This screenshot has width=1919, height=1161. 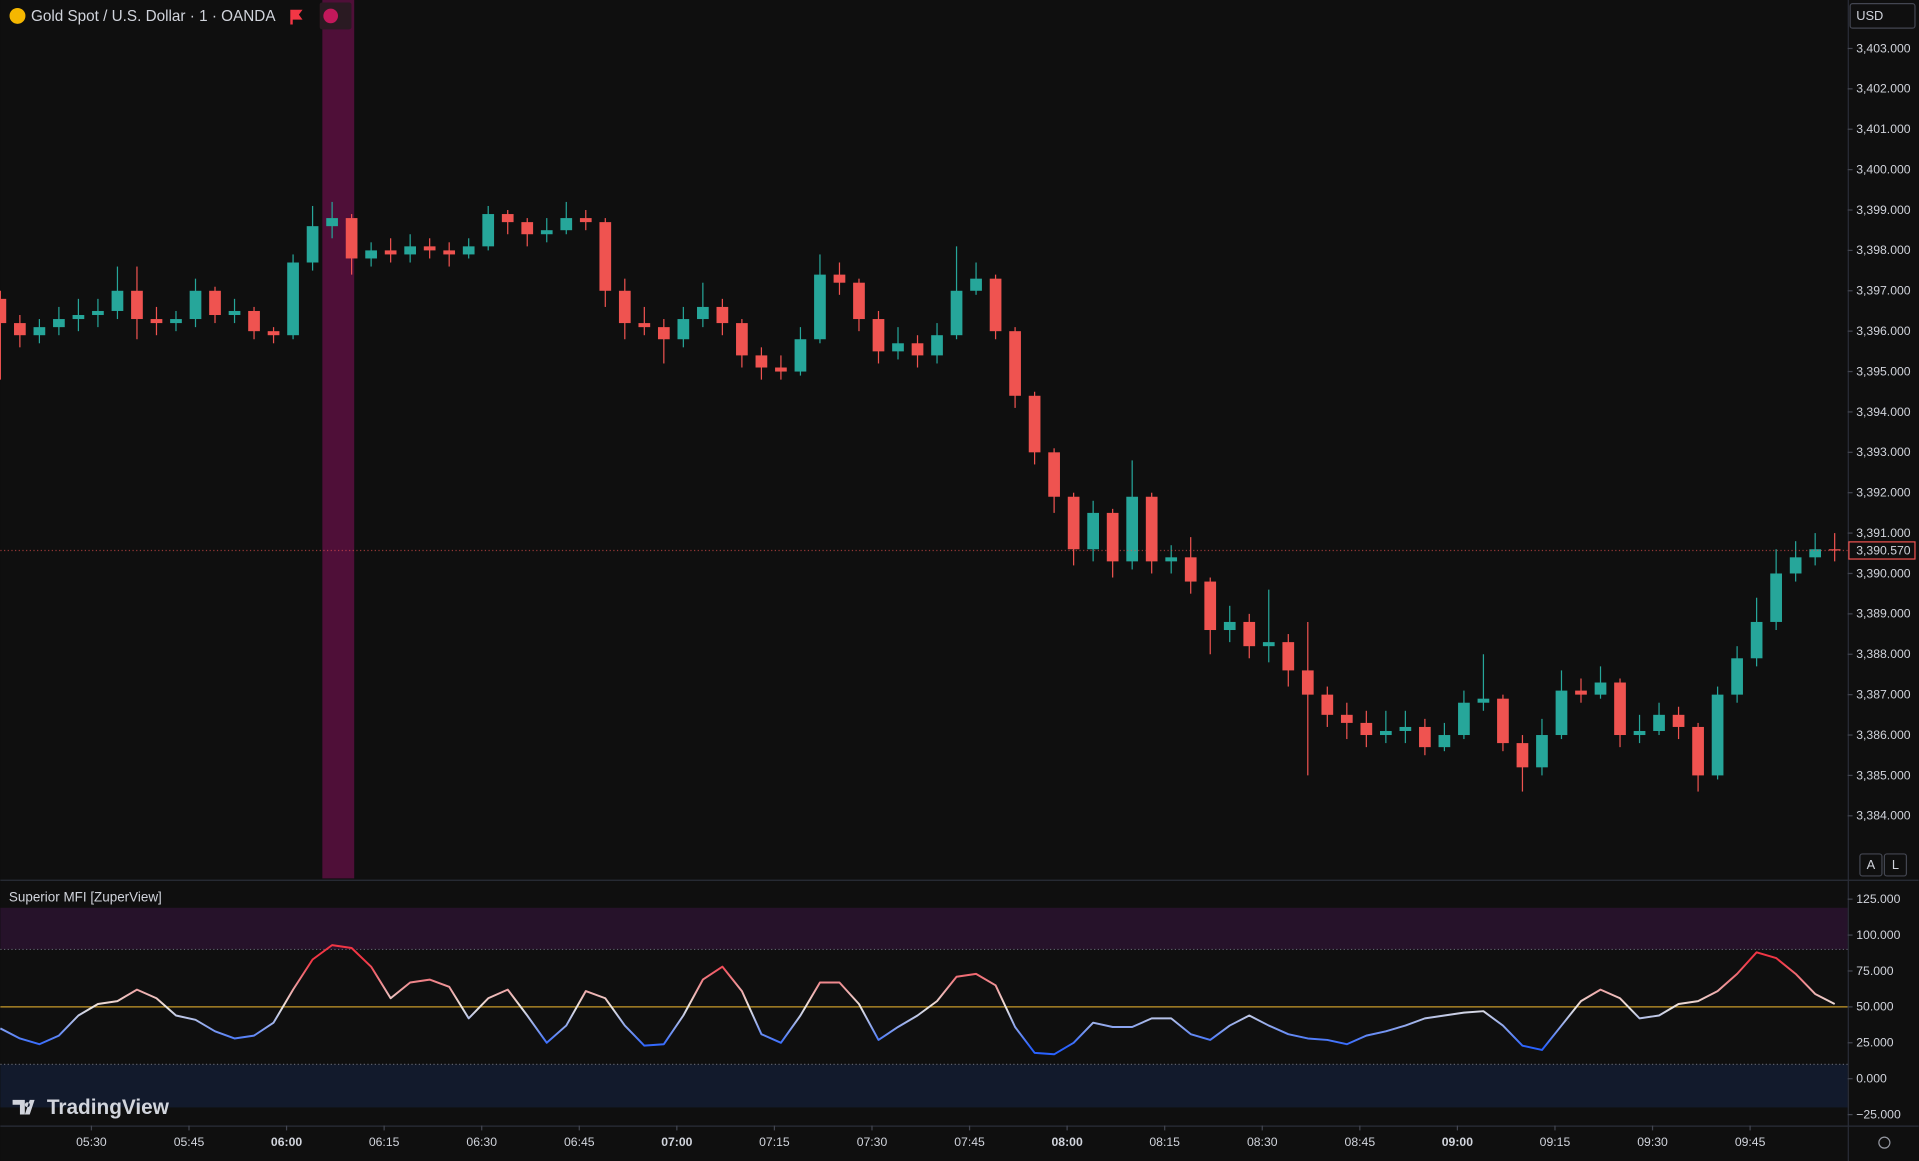 I want to click on y-tick-label: 3,384.000, so click(x=1883, y=816).